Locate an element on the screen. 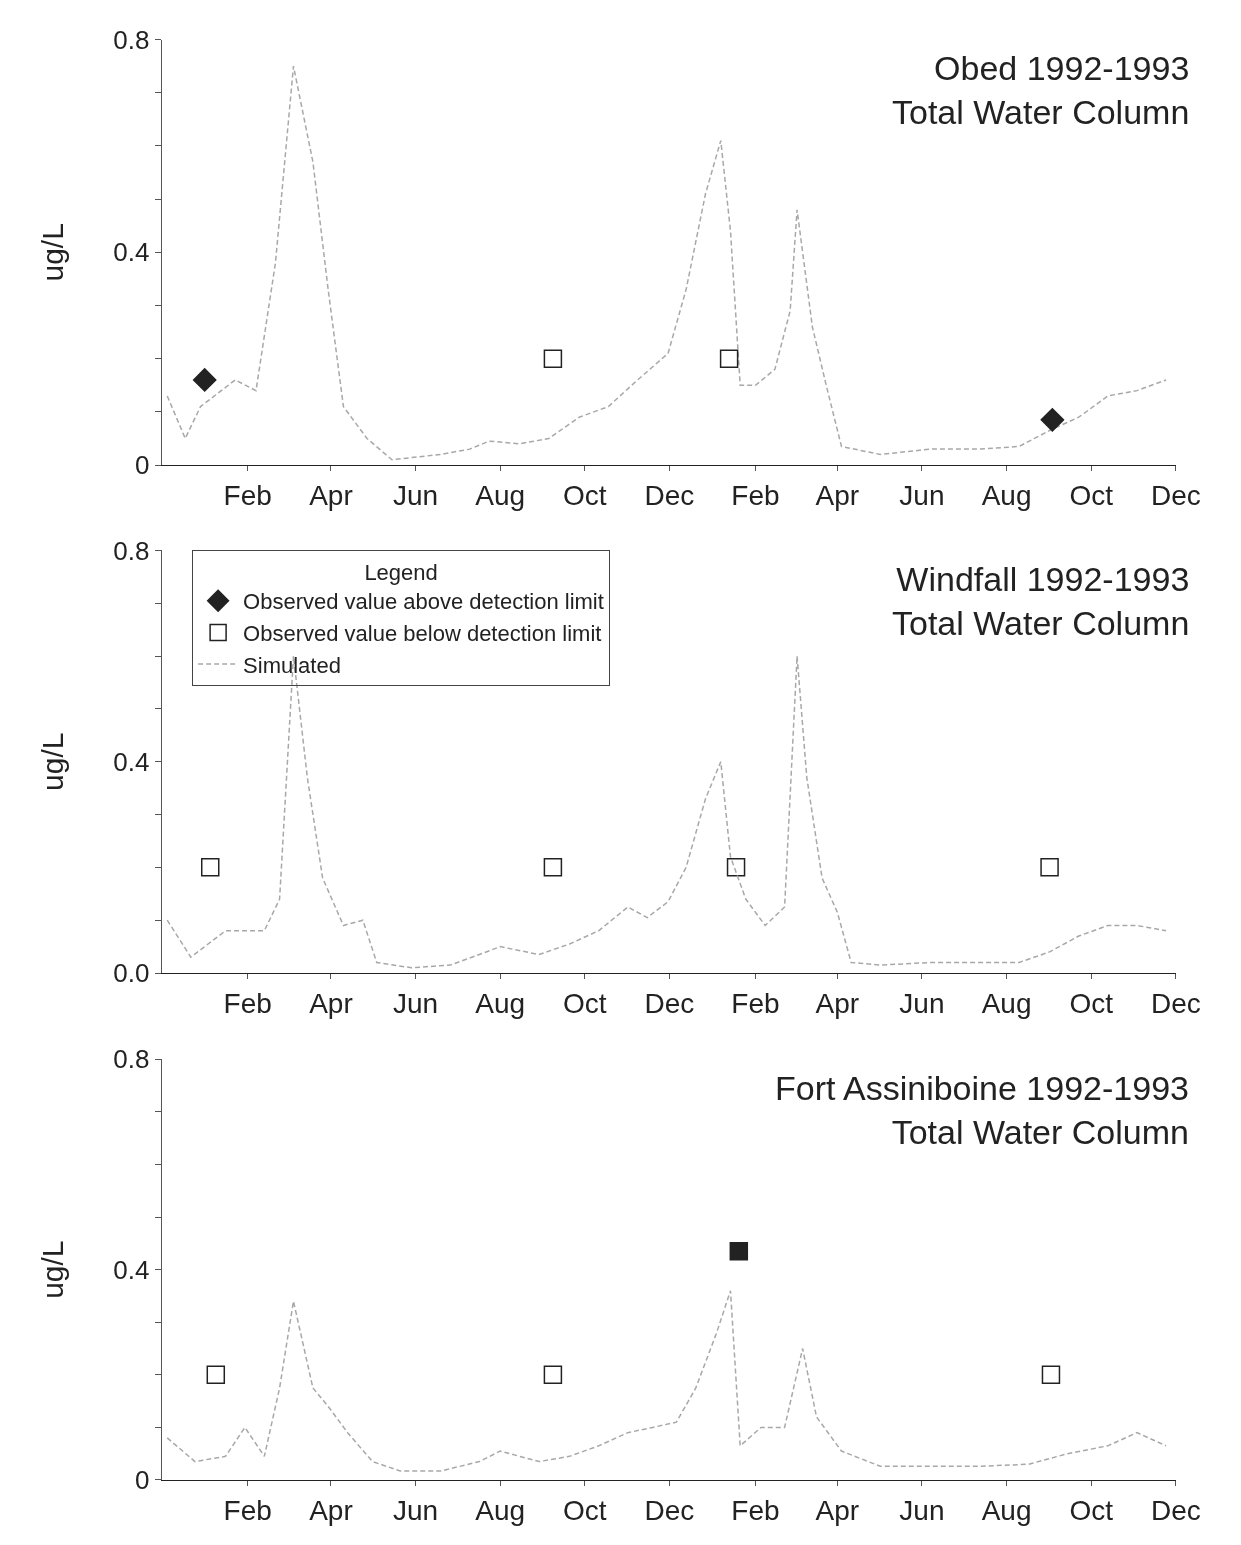 The image size is (1241, 1545). legend-title: Legend is located at coordinates (401, 572).